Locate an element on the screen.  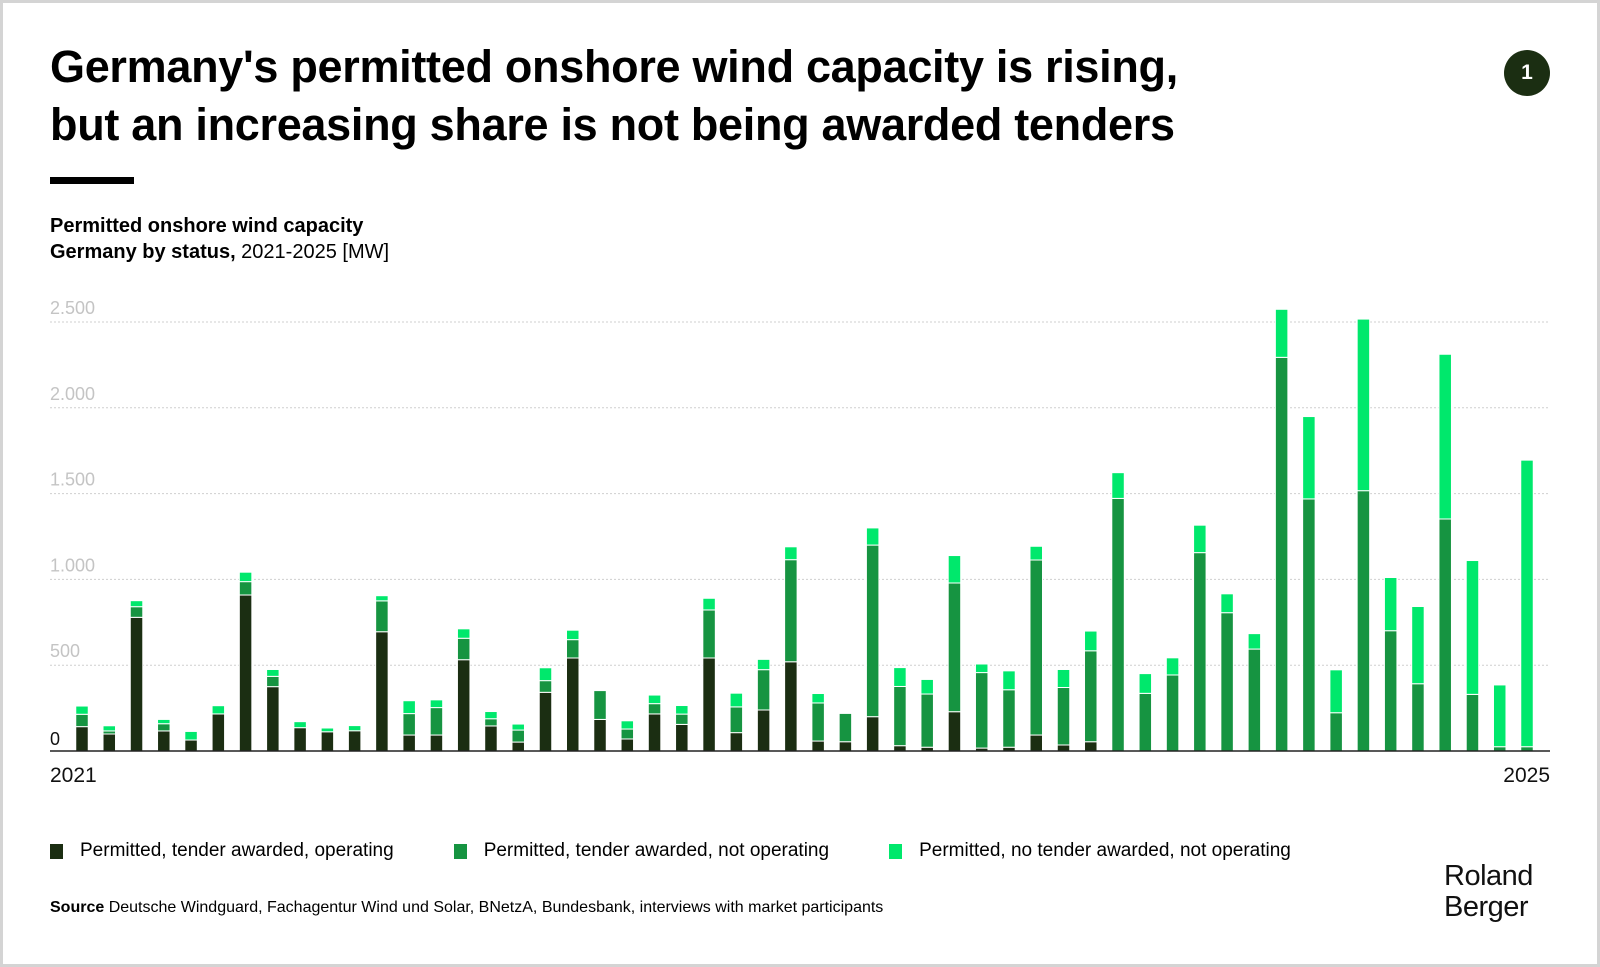
legend-swatch-no-tender is located at coordinates (896, 851).